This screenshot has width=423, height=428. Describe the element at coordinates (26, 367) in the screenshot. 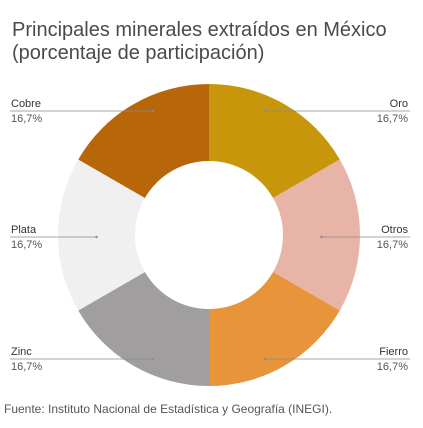

I see `slice-value-zinc: 16,7%` at that location.